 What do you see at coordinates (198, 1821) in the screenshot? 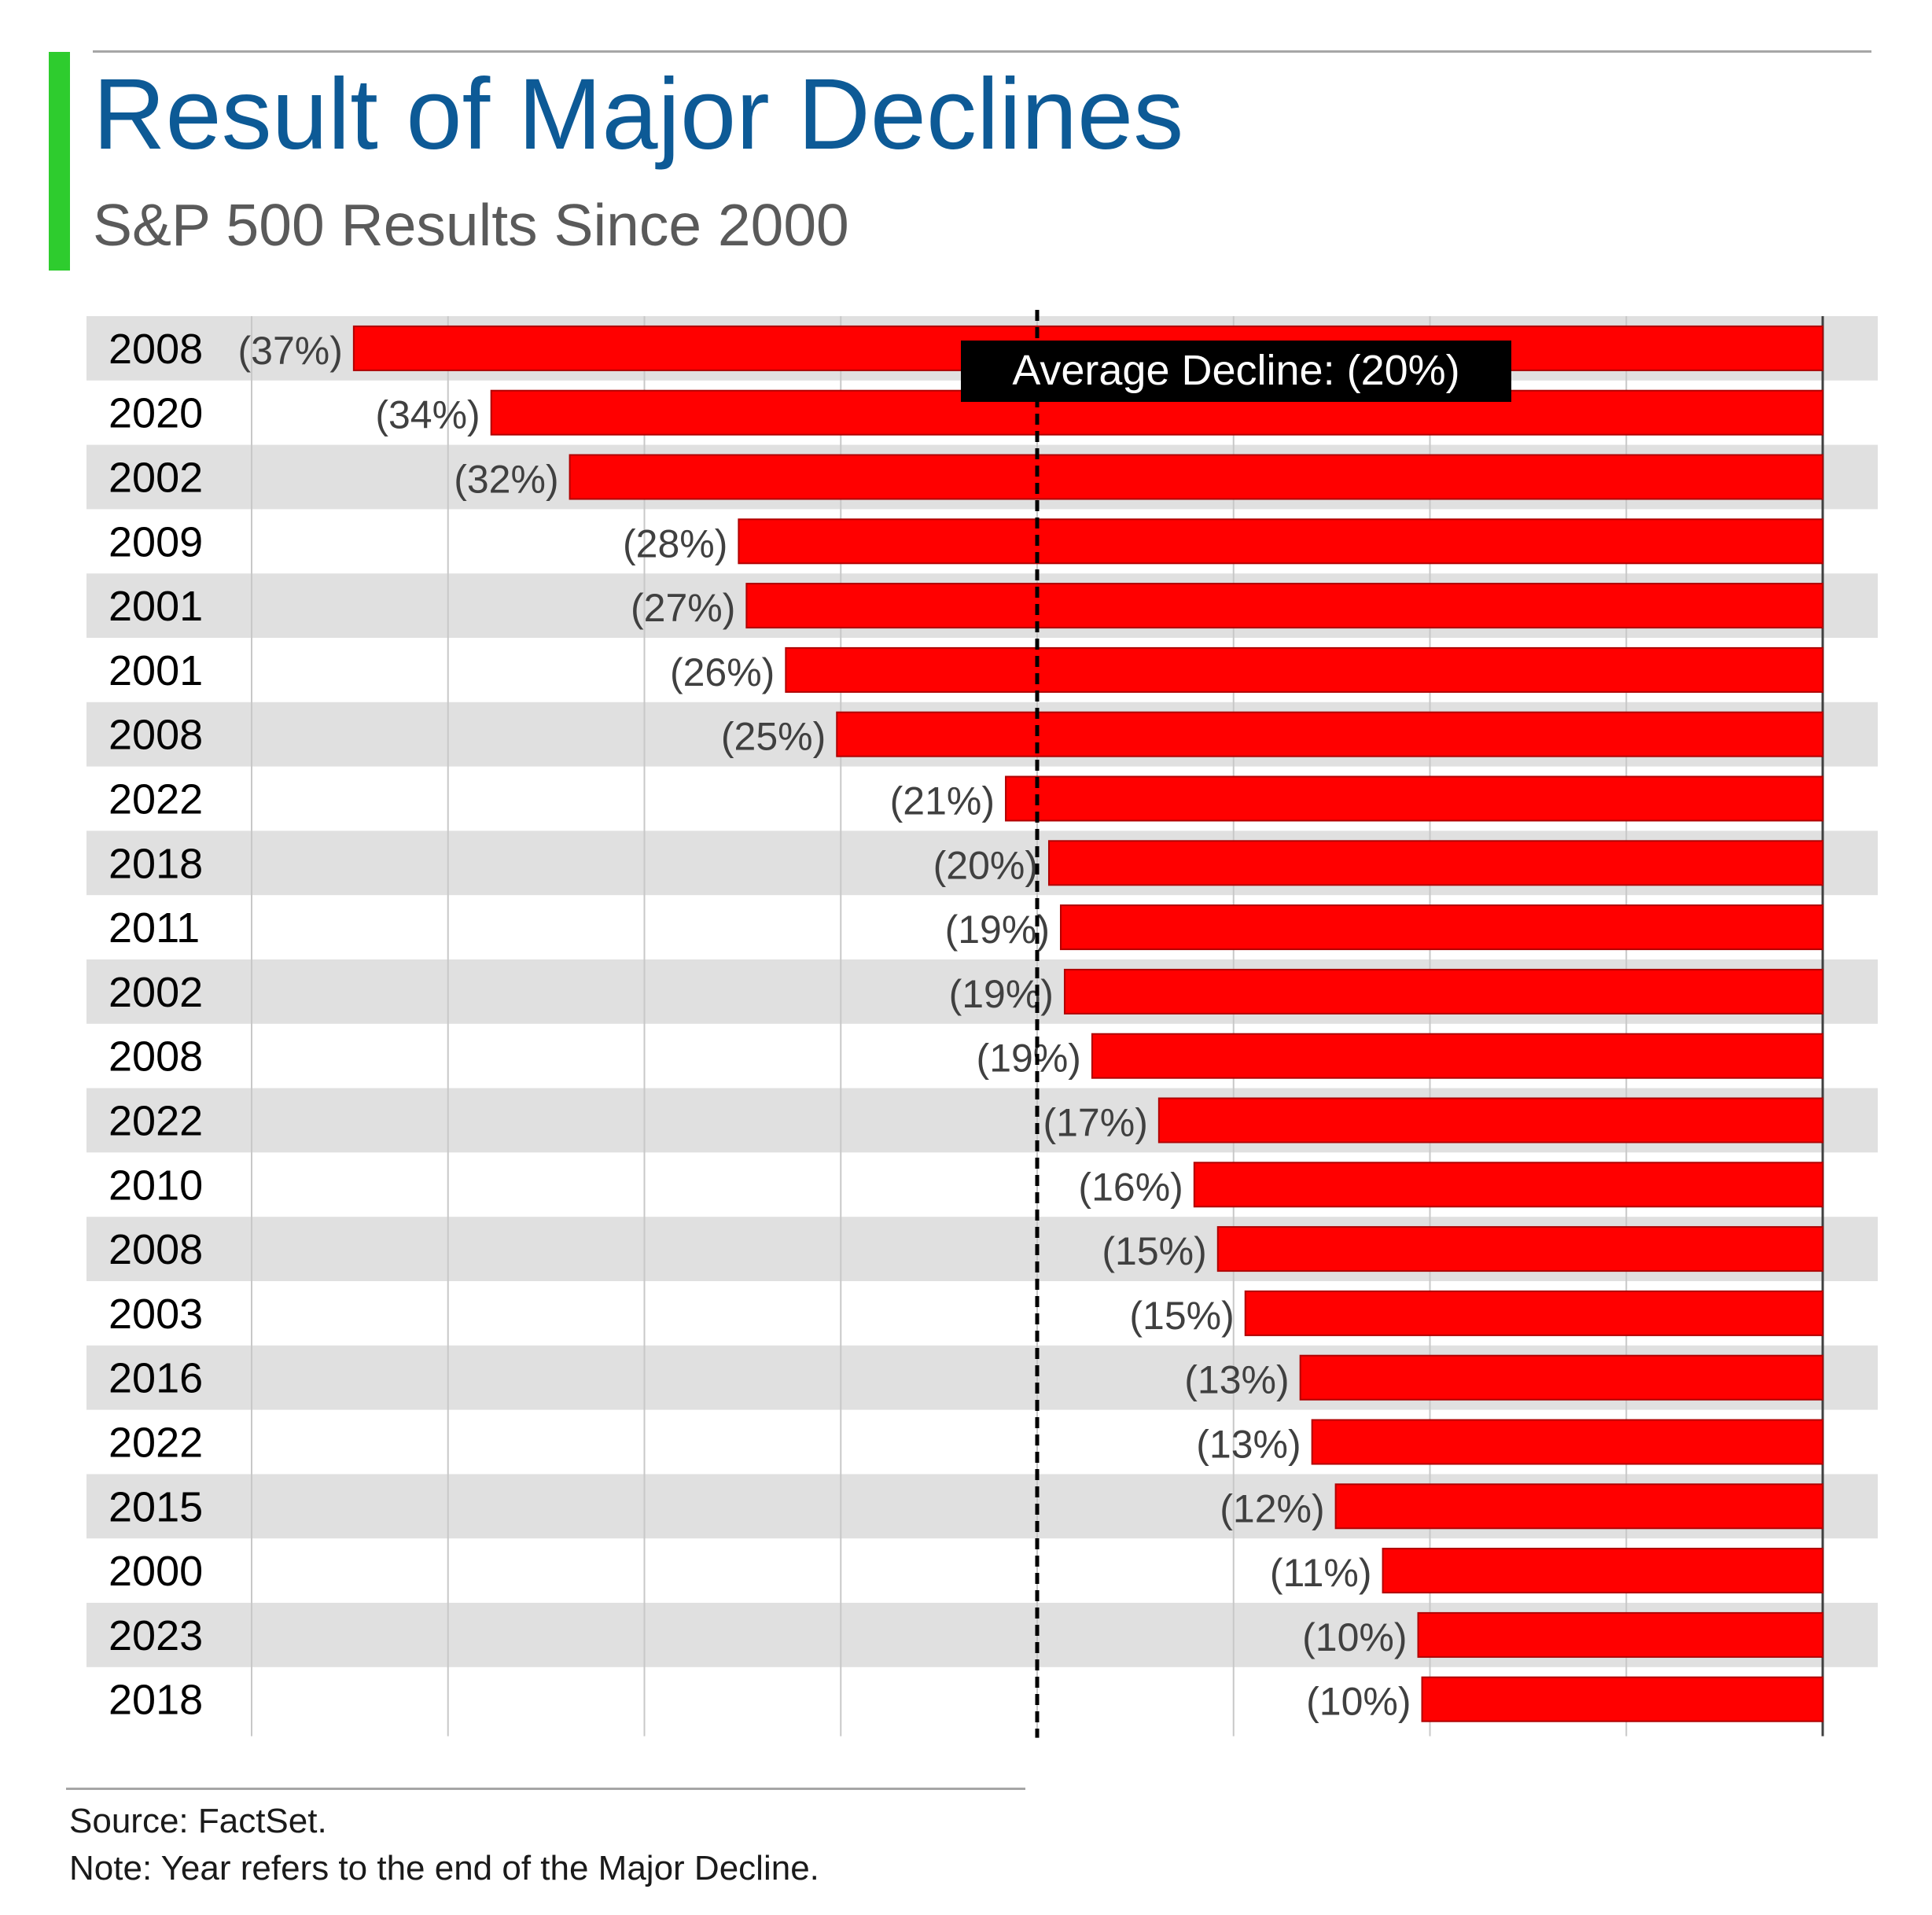
I see `source-note: Source: FactSet.` at bounding box center [198, 1821].